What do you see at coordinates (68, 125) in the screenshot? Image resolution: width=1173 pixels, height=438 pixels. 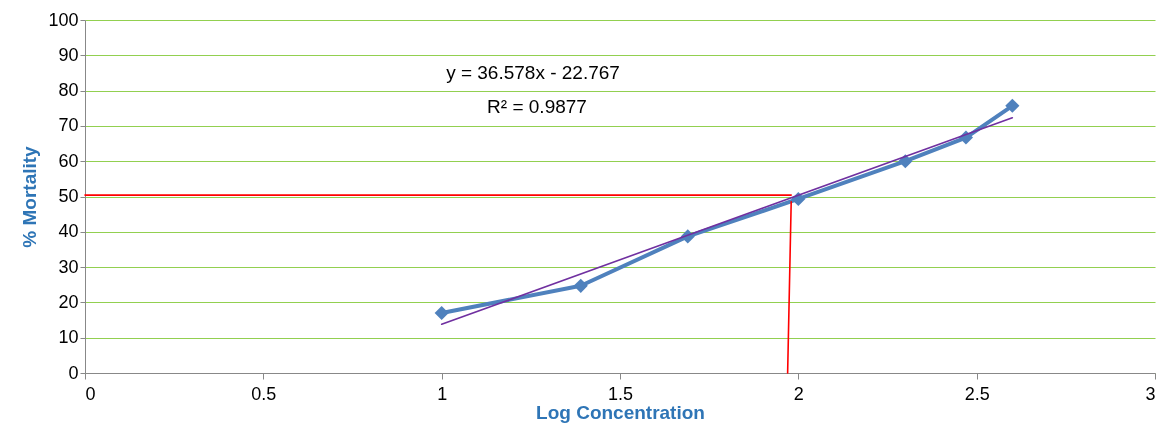 I see `y-tick-label: 70` at bounding box center [68, 125].